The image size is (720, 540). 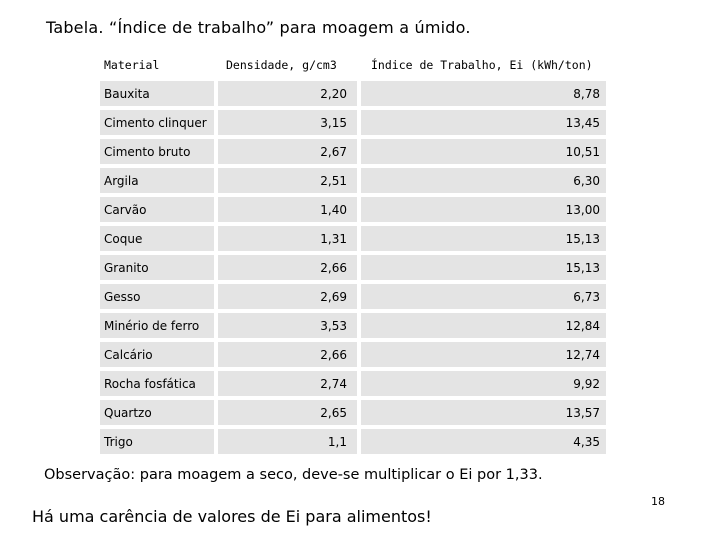 I want to click on cell-work-index: 13,00, so click(x=483, y=209).